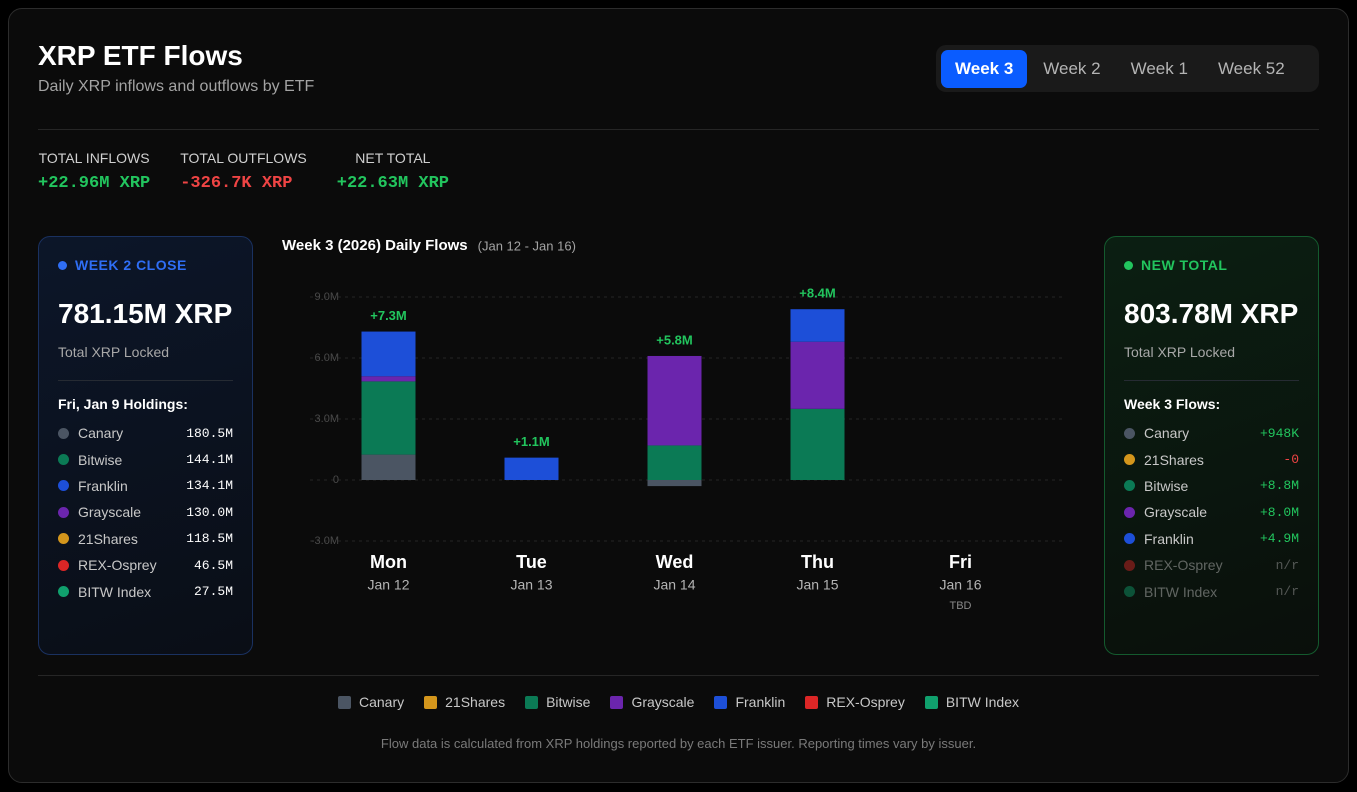 This screenshot has width=1357, height=792. Describe the element at coordinates (760, 702) in the screenshot. I see `legend-label: Franklin` at that location.